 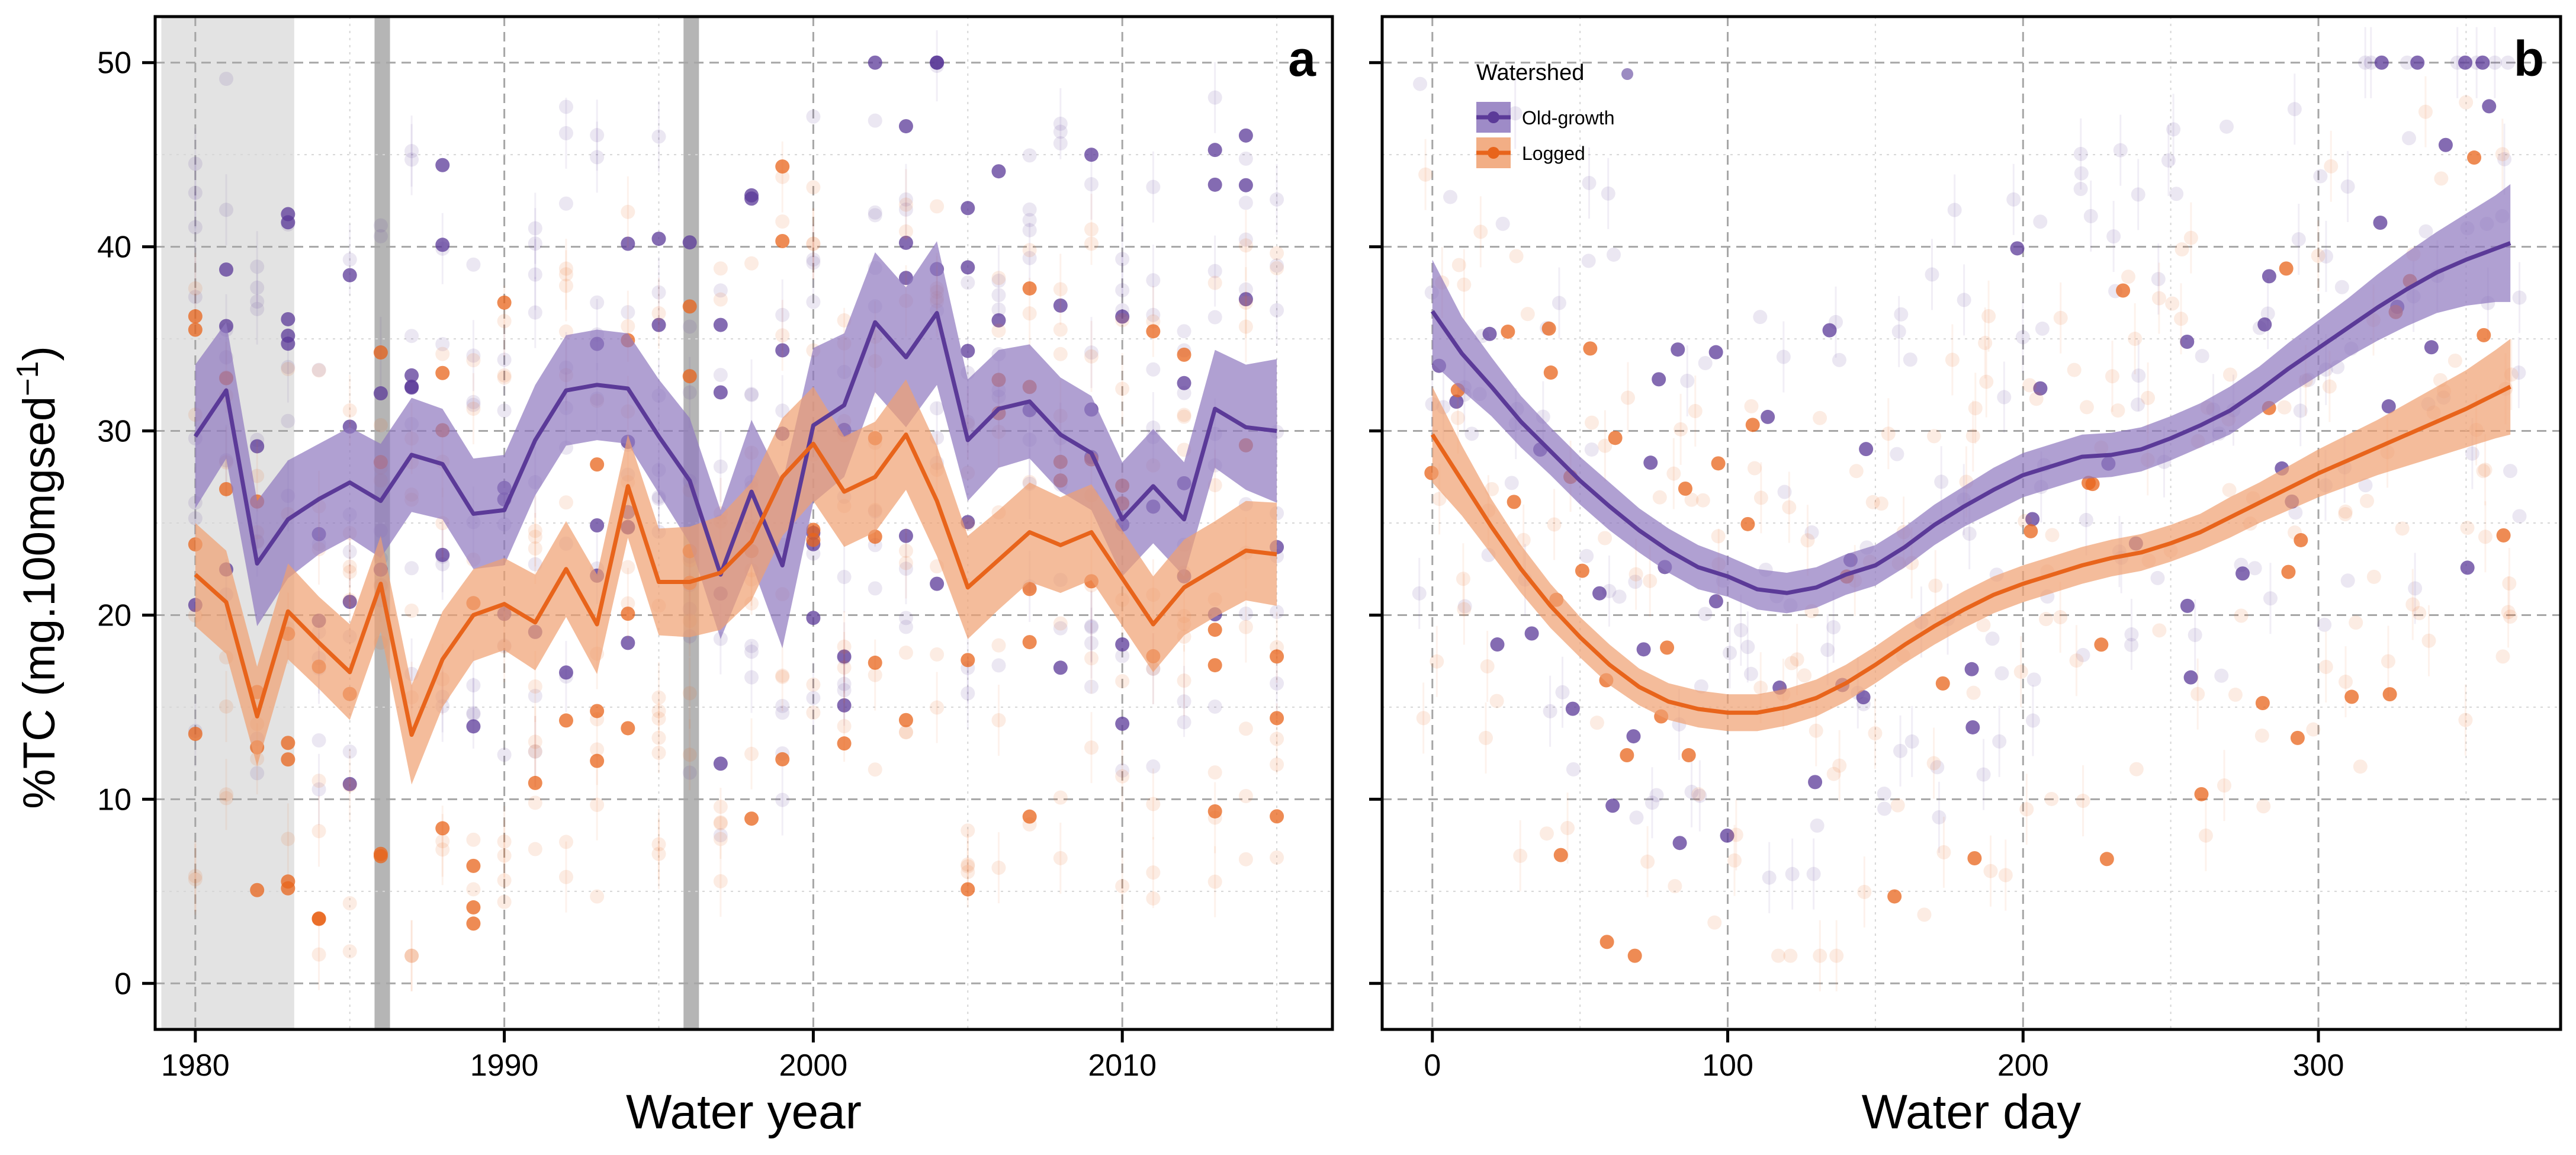 What do you see at coordinates (1302, 58) in the screenshot?
I see `panel-label: a` at bounding box center [1302, 58].